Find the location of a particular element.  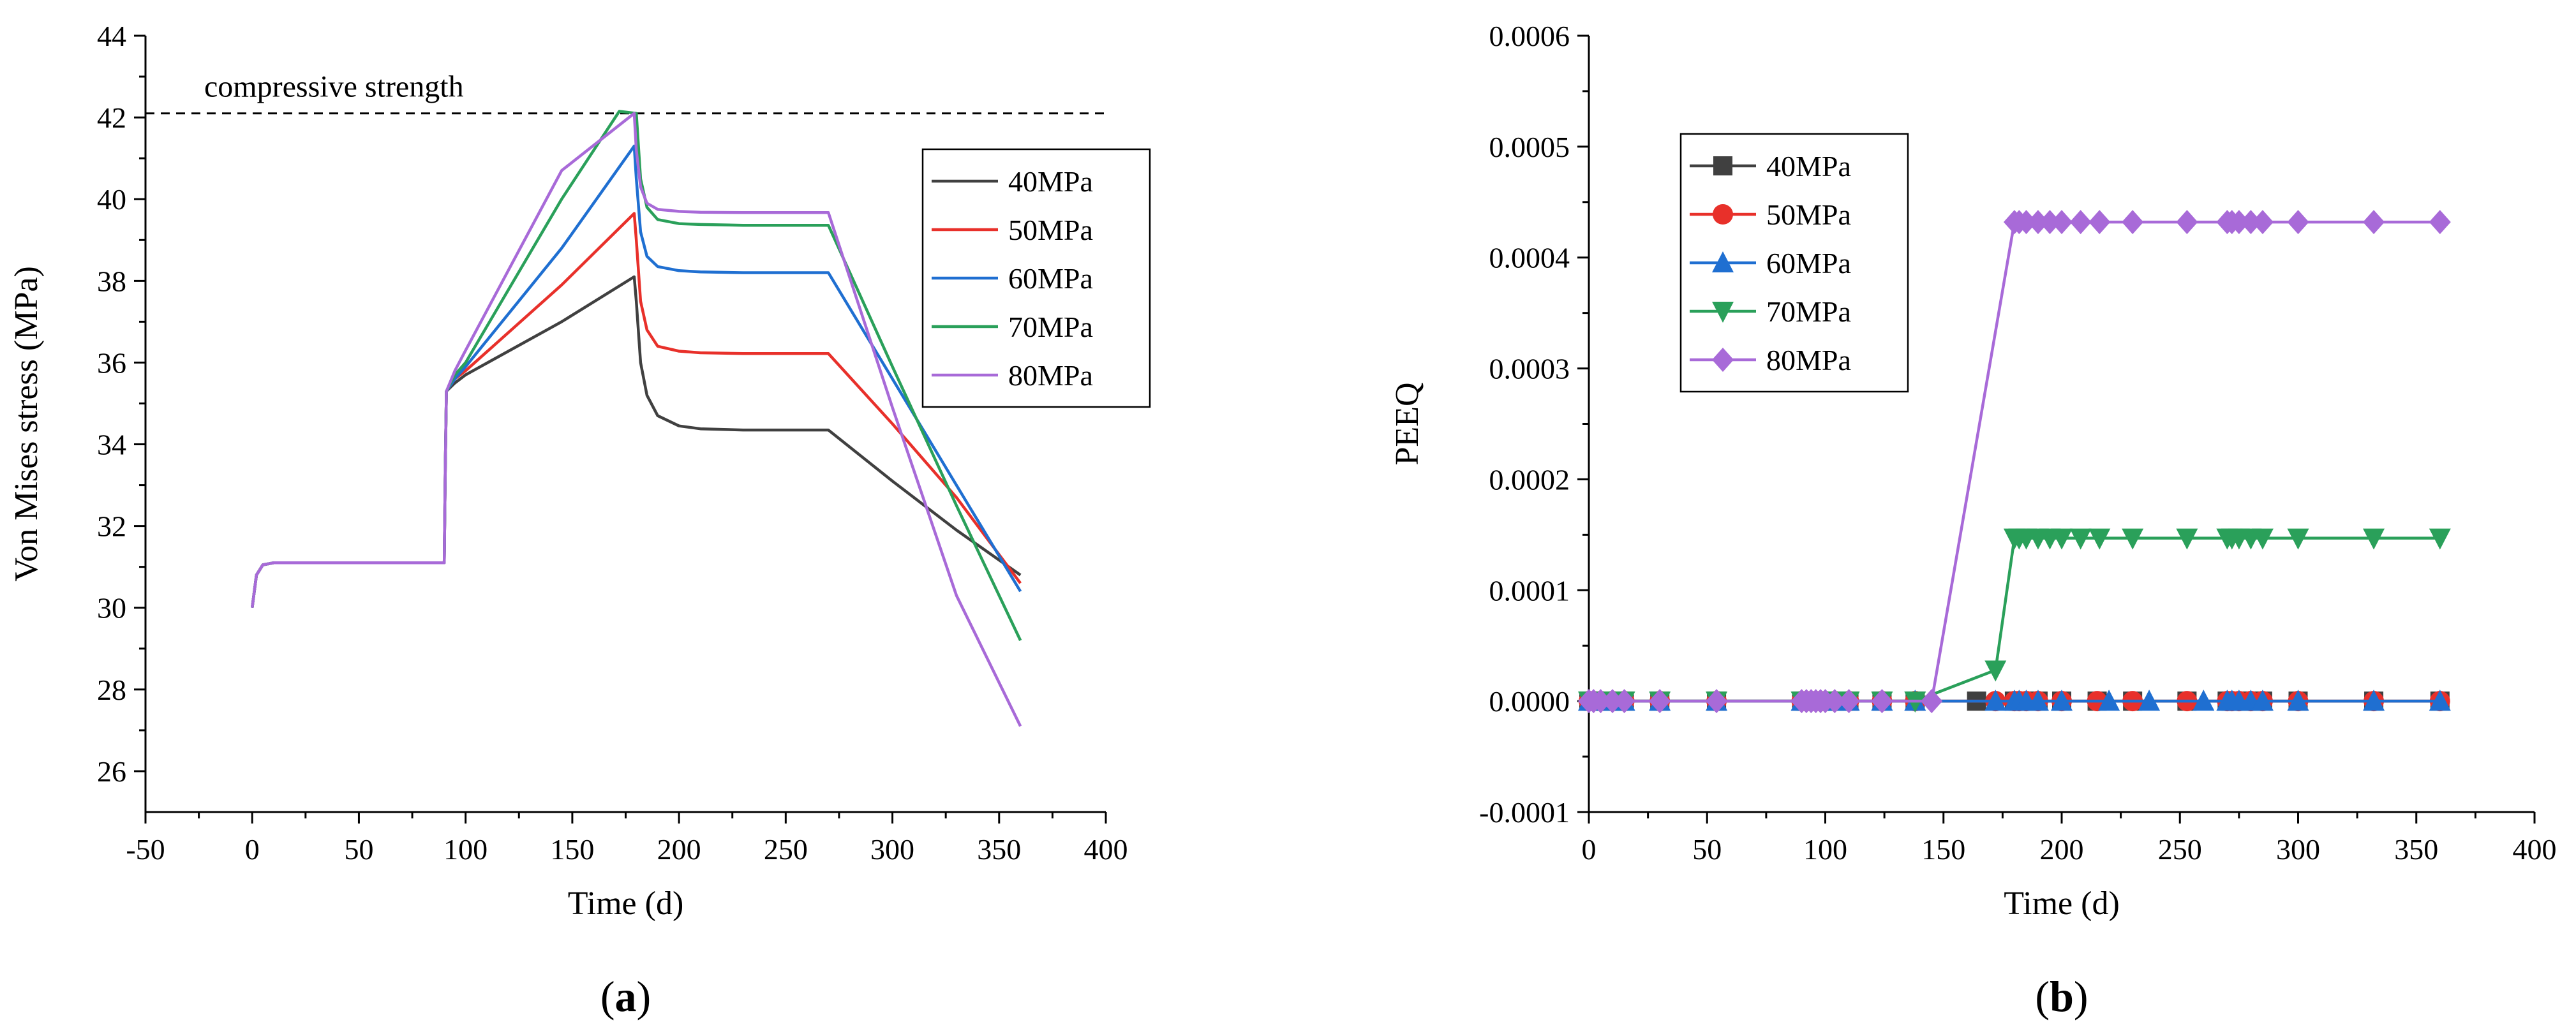

panel-caption: (b) is located at coordinates (2061, 996).